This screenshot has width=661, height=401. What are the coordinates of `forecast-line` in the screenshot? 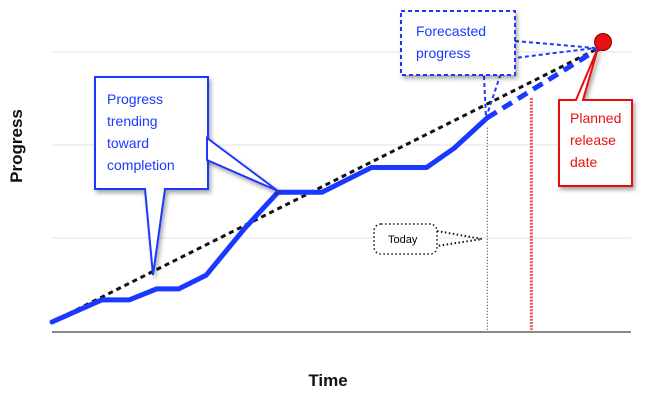 It's located at (545, 81).